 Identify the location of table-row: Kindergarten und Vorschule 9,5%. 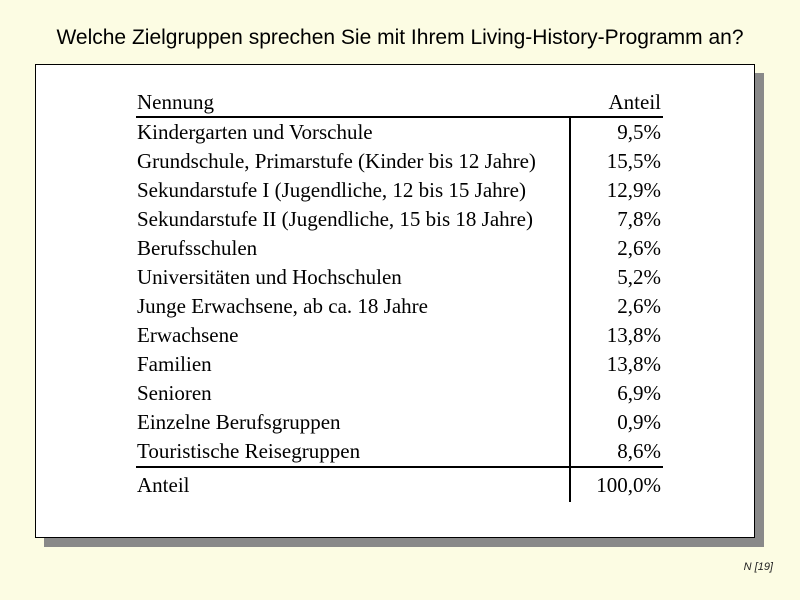
(399, 132).